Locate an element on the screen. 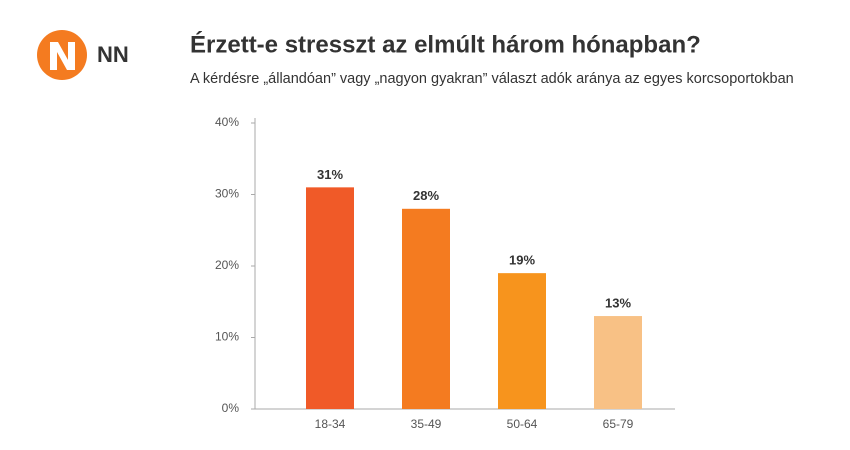 The image size is (850, 450). logo-text: NN is located at coordinates (113, 54).